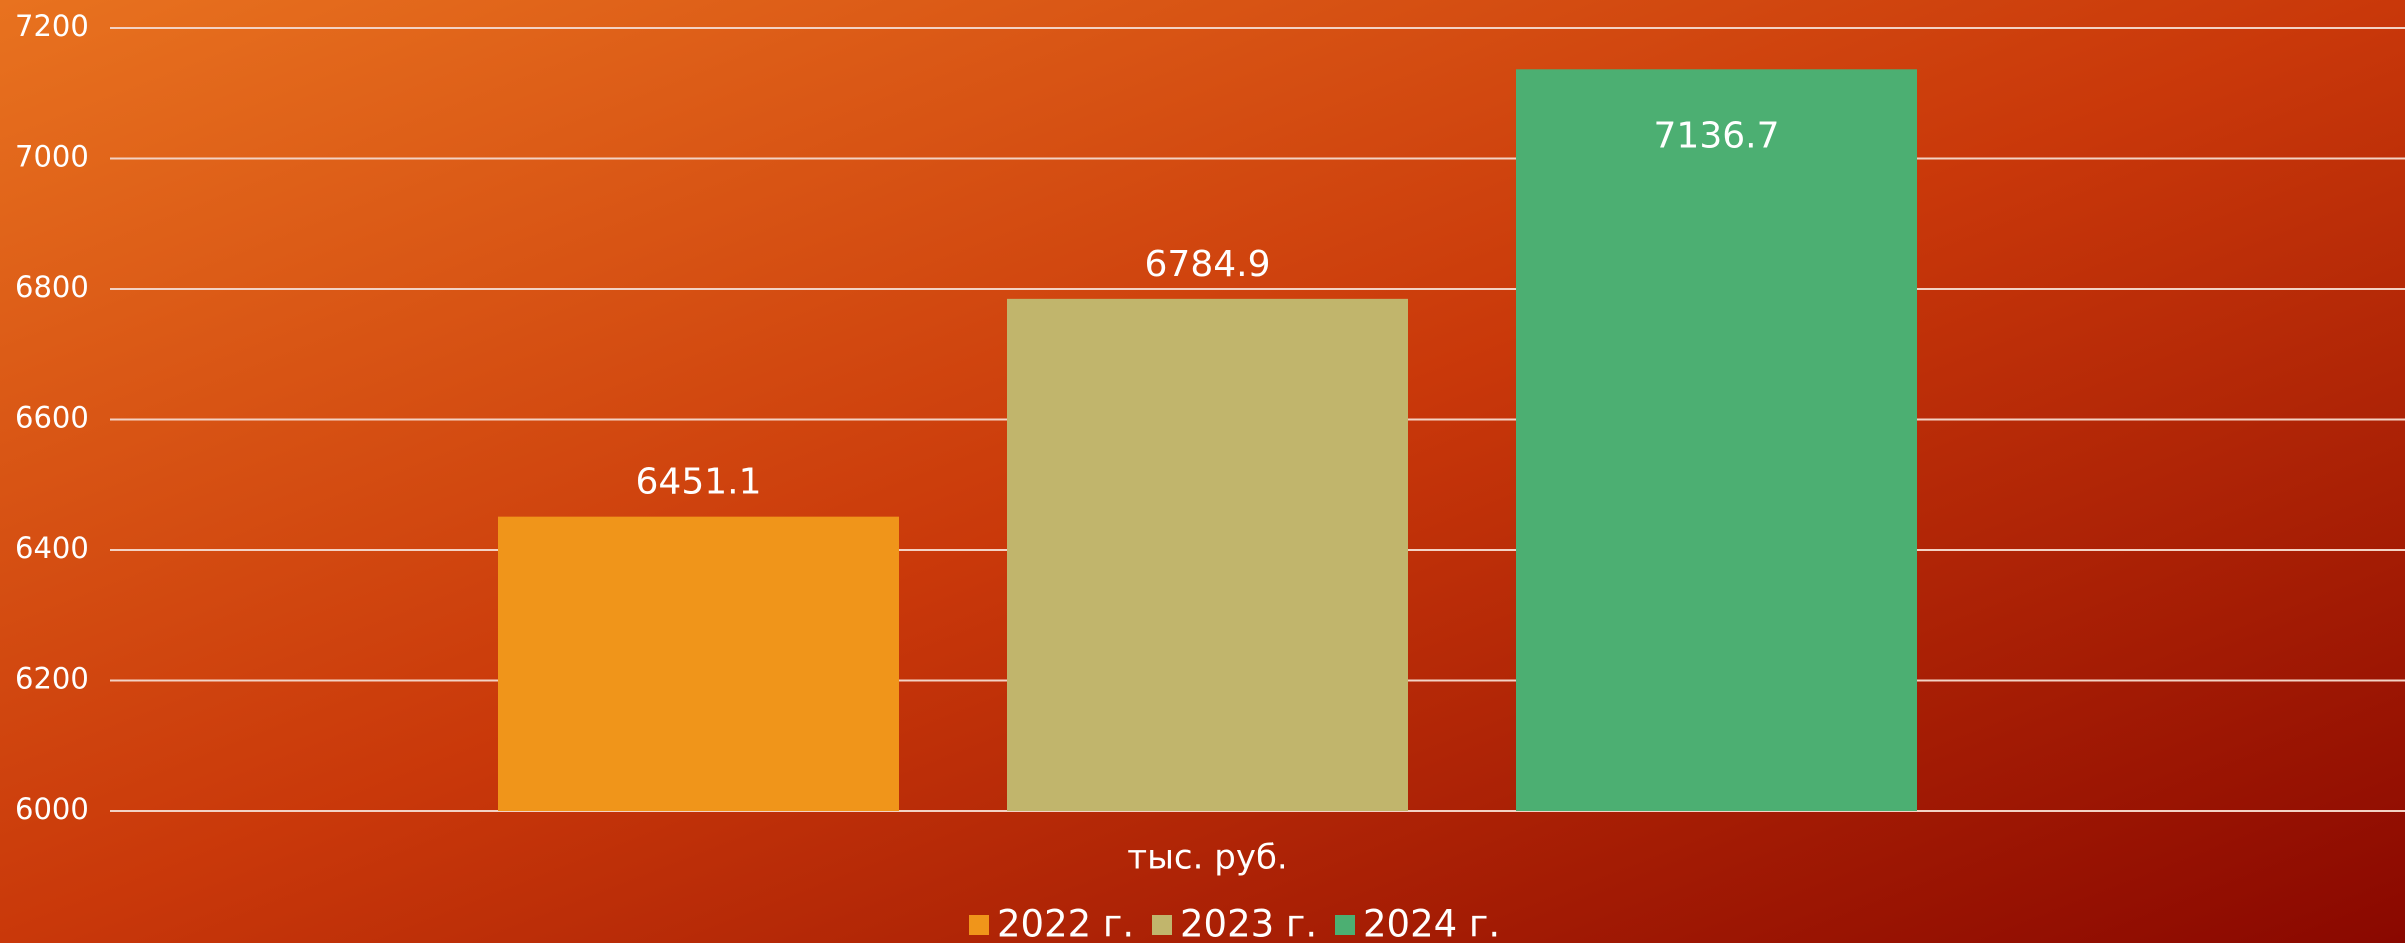 The height and width of the screenshot is (943, 2405). Describe the element at coordinates (52, 157) in the screenshot. I see `y-tick-label: 7000` at that location.